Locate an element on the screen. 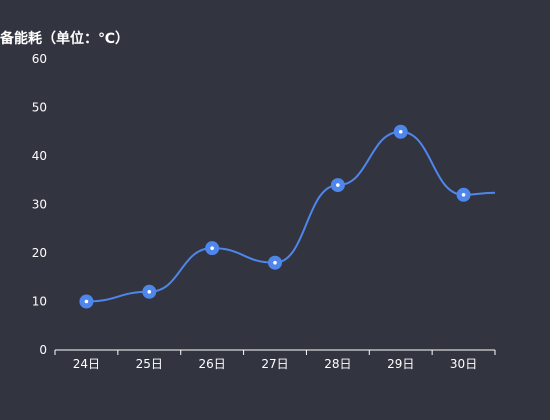 The height and width of the screenshot is (420, 550). y-axis-ticks: 0 10 20 30 40 50 60 is located at coordinates (39, 204).